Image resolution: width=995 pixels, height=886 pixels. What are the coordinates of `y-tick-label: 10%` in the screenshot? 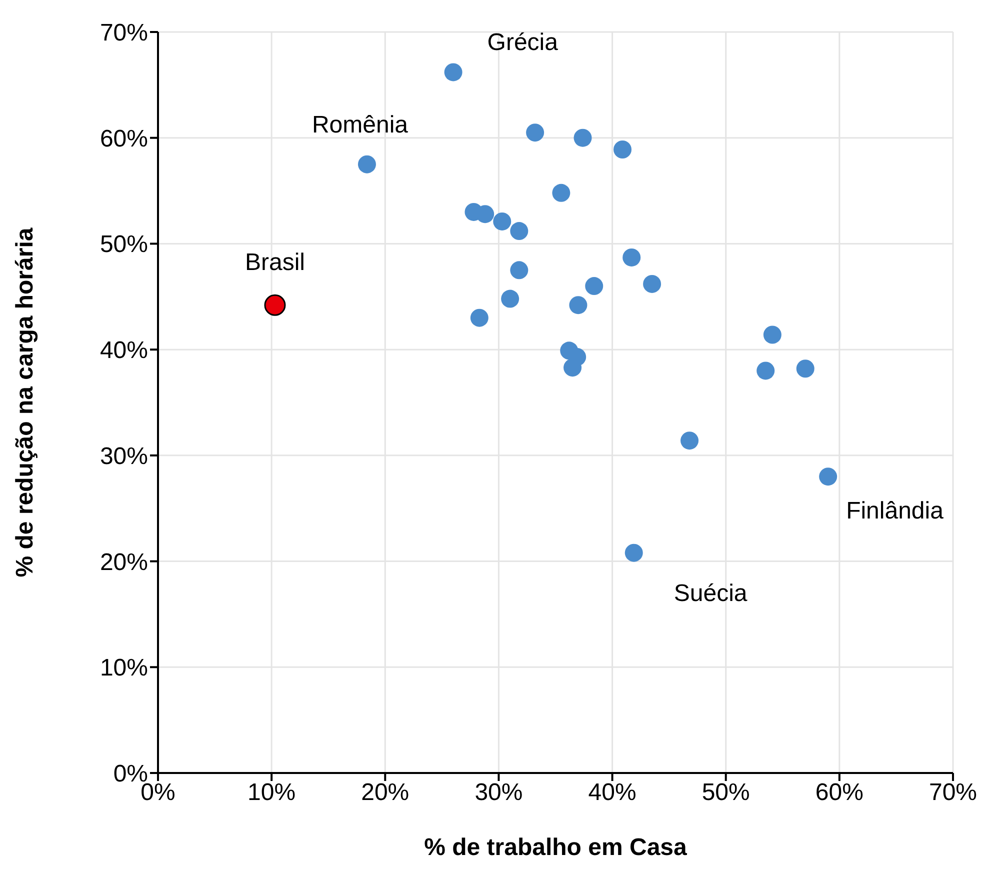 It's located at (124, 668).